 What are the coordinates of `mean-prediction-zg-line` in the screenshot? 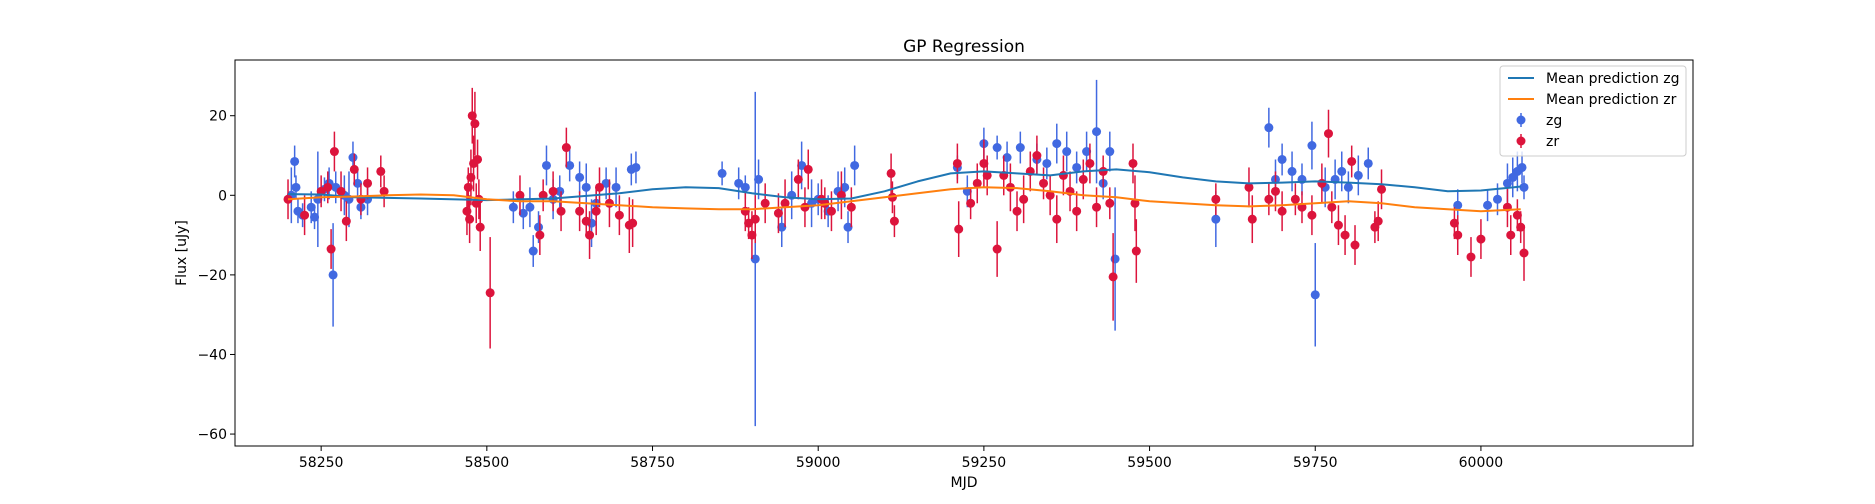 It's located at (904, 185).